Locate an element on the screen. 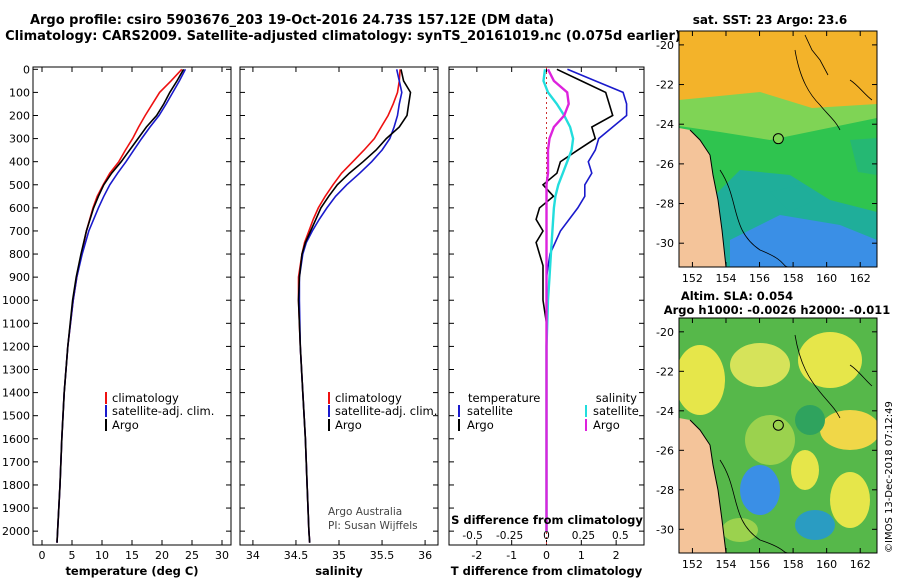 The height and width of the screenshot is (580, 900). series-line-satellite-adj-clim- is located at coordinates (121, 305).